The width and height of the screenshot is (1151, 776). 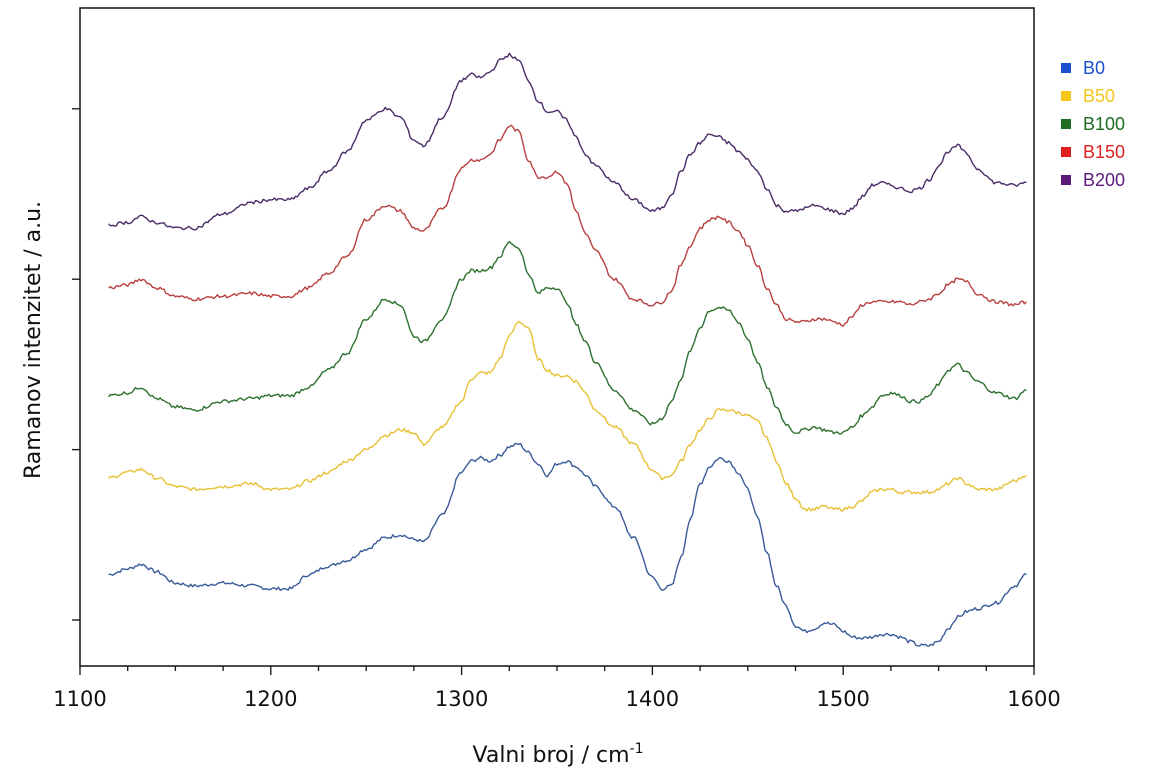 I want to click on x-tick-label: 1500, so click(x=842, y=699).